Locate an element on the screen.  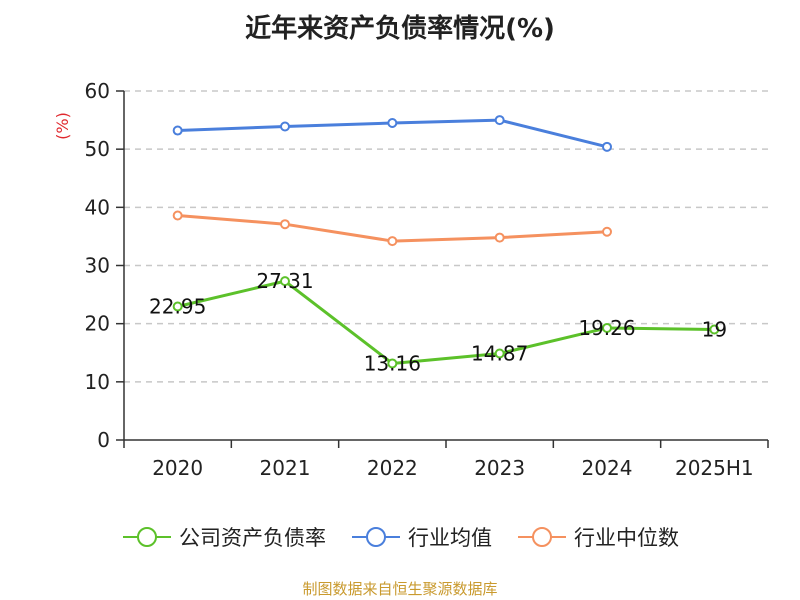
series-0-point-2022 is located at coordinates (392, 363).